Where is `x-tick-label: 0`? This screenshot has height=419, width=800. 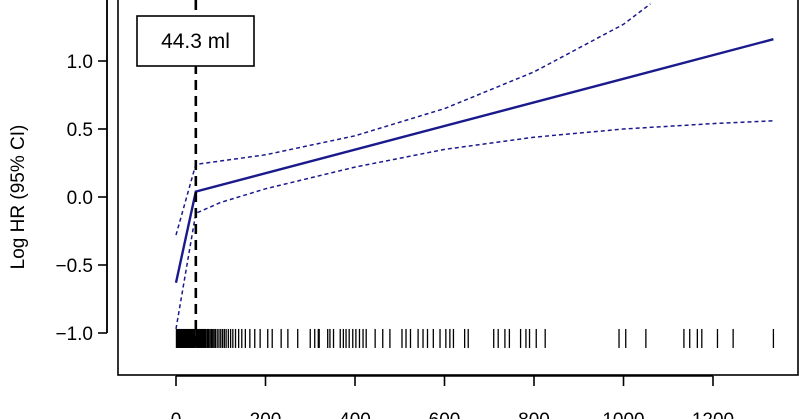 x-tick-label: 0 is located at coordinates (176, 414).